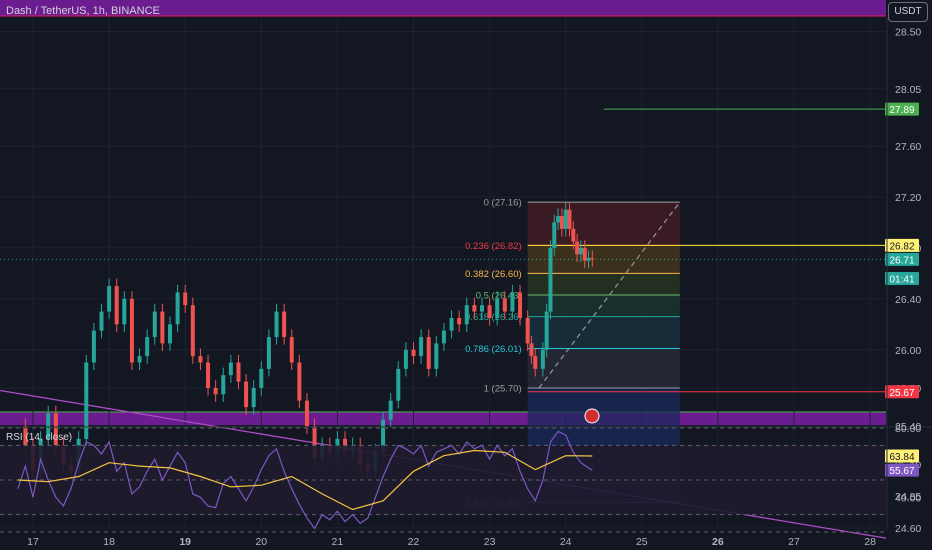 Image resolution: width=932 pixels, height=550 pixels. Describe the element at coordinates (642, 542) in the screenshot. I see `time-tick-label: 25` at that location.